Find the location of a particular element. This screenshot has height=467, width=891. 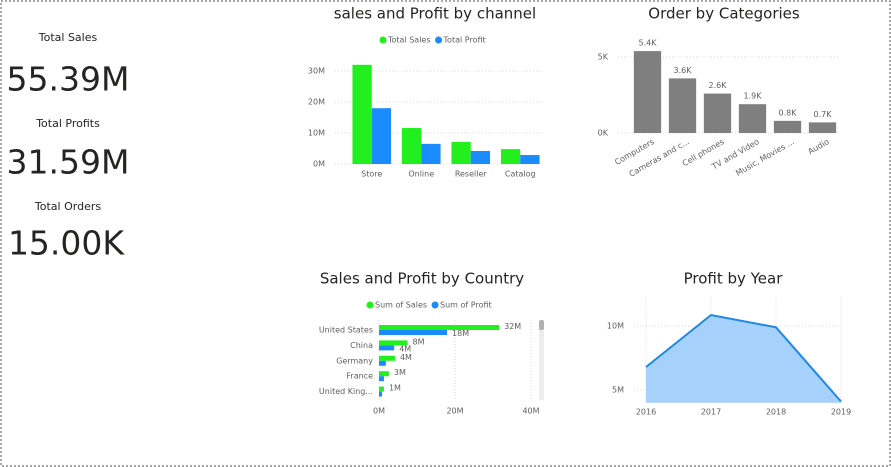

x-tick-label: Reseller is located at coordinates (471, 174).